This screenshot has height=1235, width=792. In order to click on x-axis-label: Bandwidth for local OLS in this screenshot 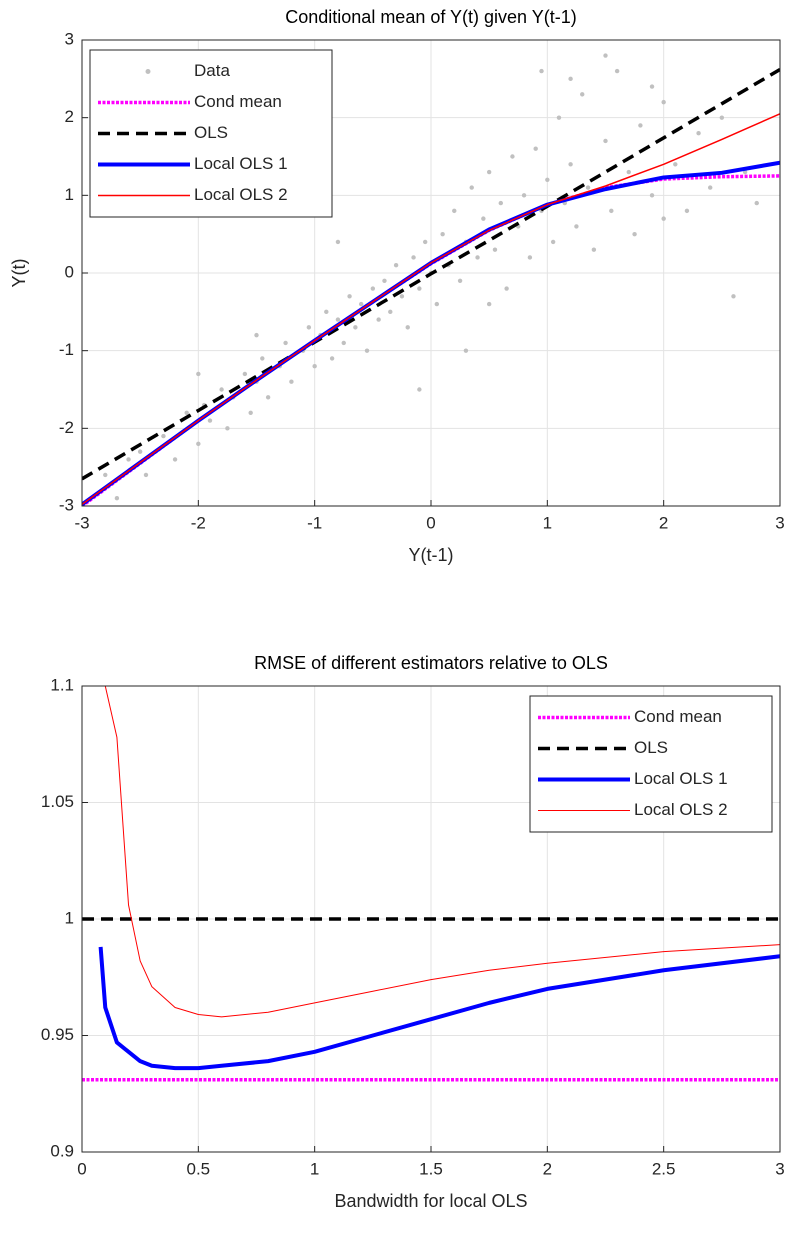, I will do `click(430, 1201)`.